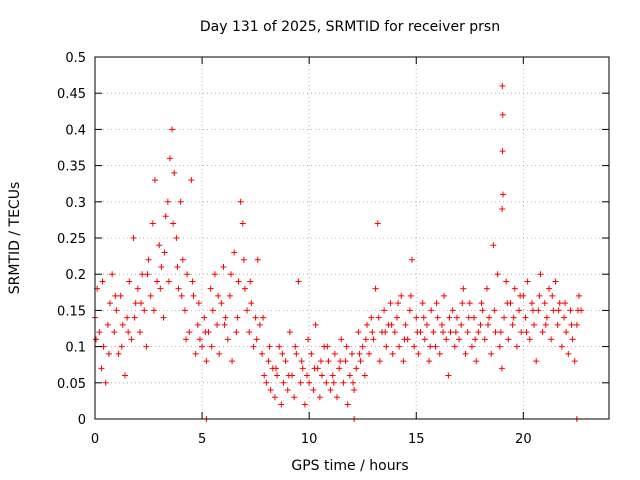 The image size is (640, 480). What do you see at coordinates (202, 439) in the screenshot?
I see `x-tick-label: 5` at bounding box center [202, 439].